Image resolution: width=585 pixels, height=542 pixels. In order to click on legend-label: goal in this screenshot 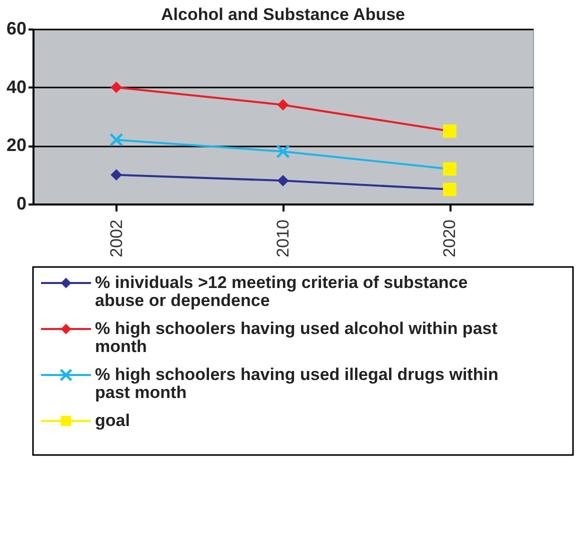, I will do `click(112, 420)`.